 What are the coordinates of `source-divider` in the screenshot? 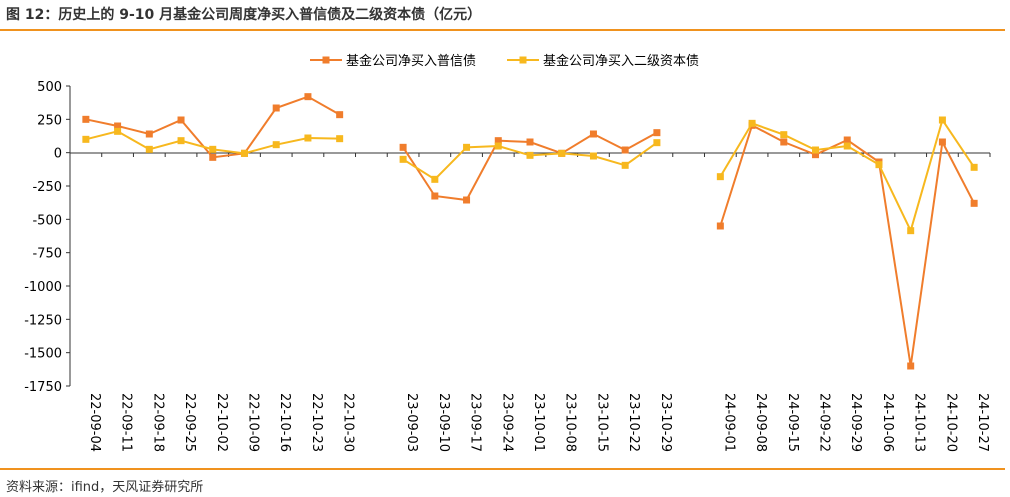 It's located at (502, 469).